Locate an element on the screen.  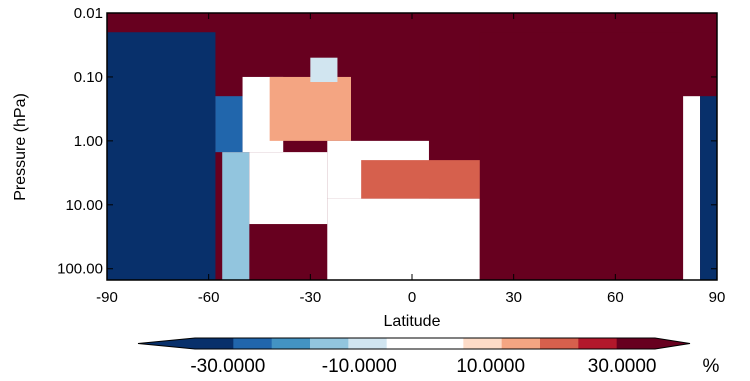
y-tick-label: 1.00 is located at coordinates (88, 141).